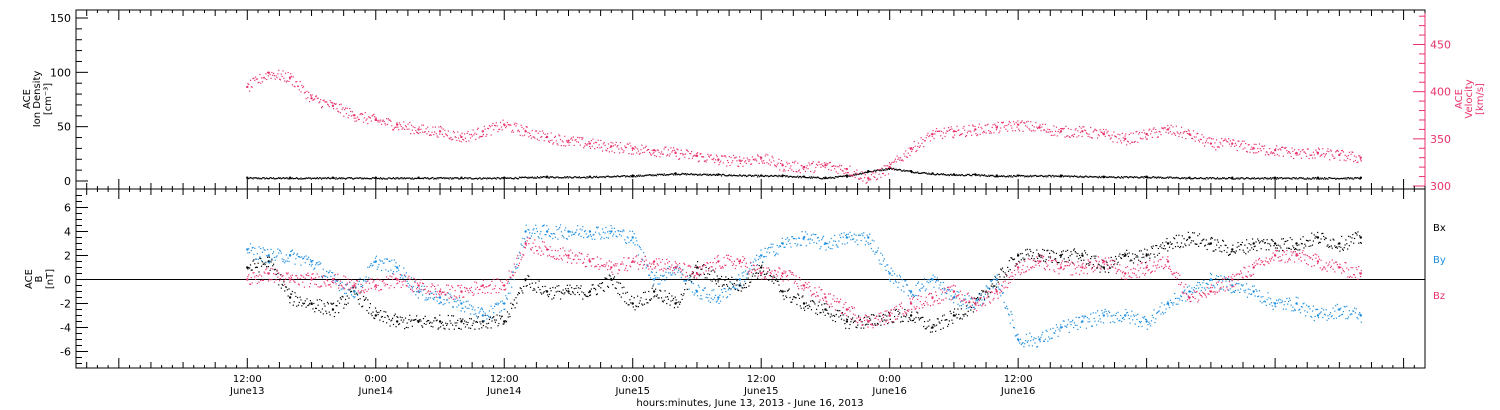 This screenshot has width=1500, height=410. Describe the element at coordinates (60, 72) in the screenshot. I see `density-tick-label: 100` at that location.